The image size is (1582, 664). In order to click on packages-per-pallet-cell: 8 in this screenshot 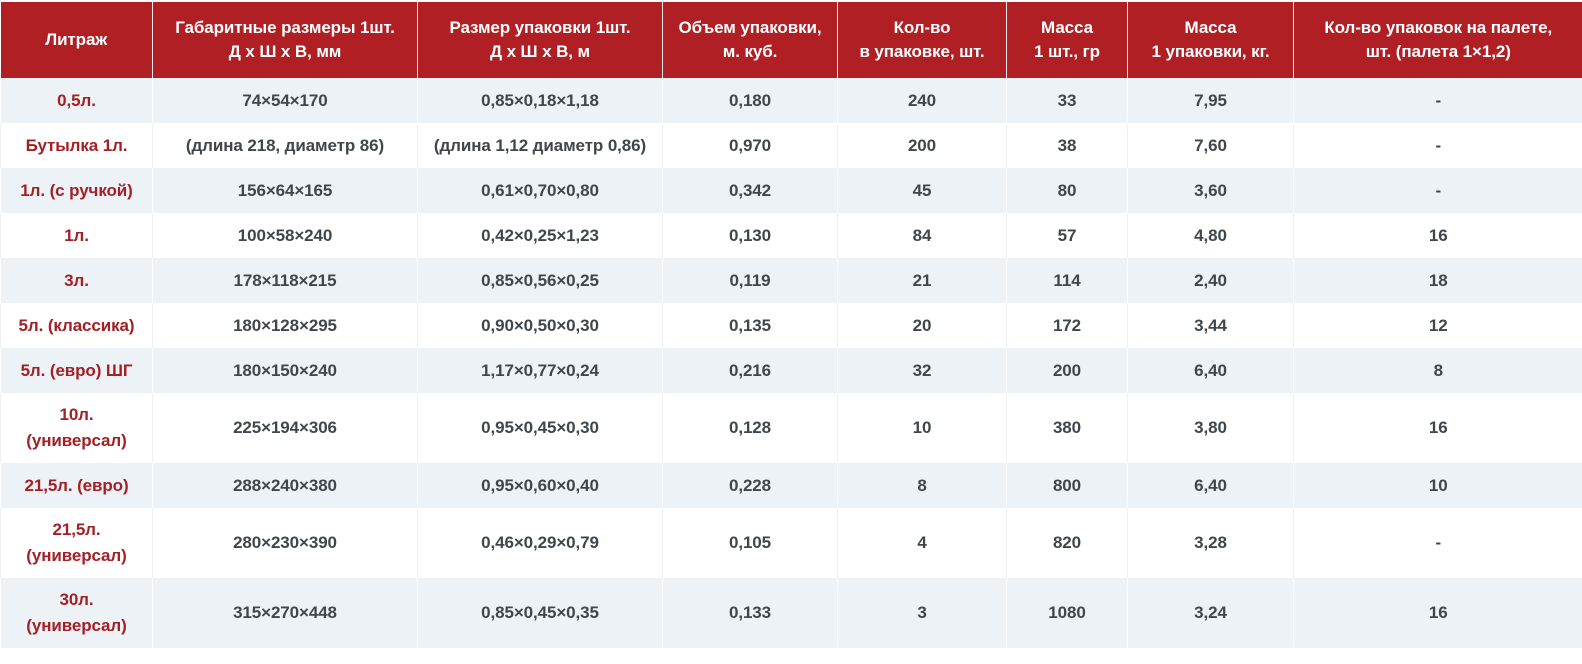, I will do `click(1437, 370)`.